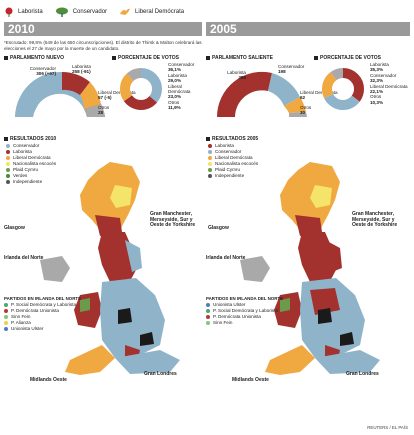  Describe the element at coordinates (343, 89) in the screenshot. I see `votes-donut-2005` at that location.